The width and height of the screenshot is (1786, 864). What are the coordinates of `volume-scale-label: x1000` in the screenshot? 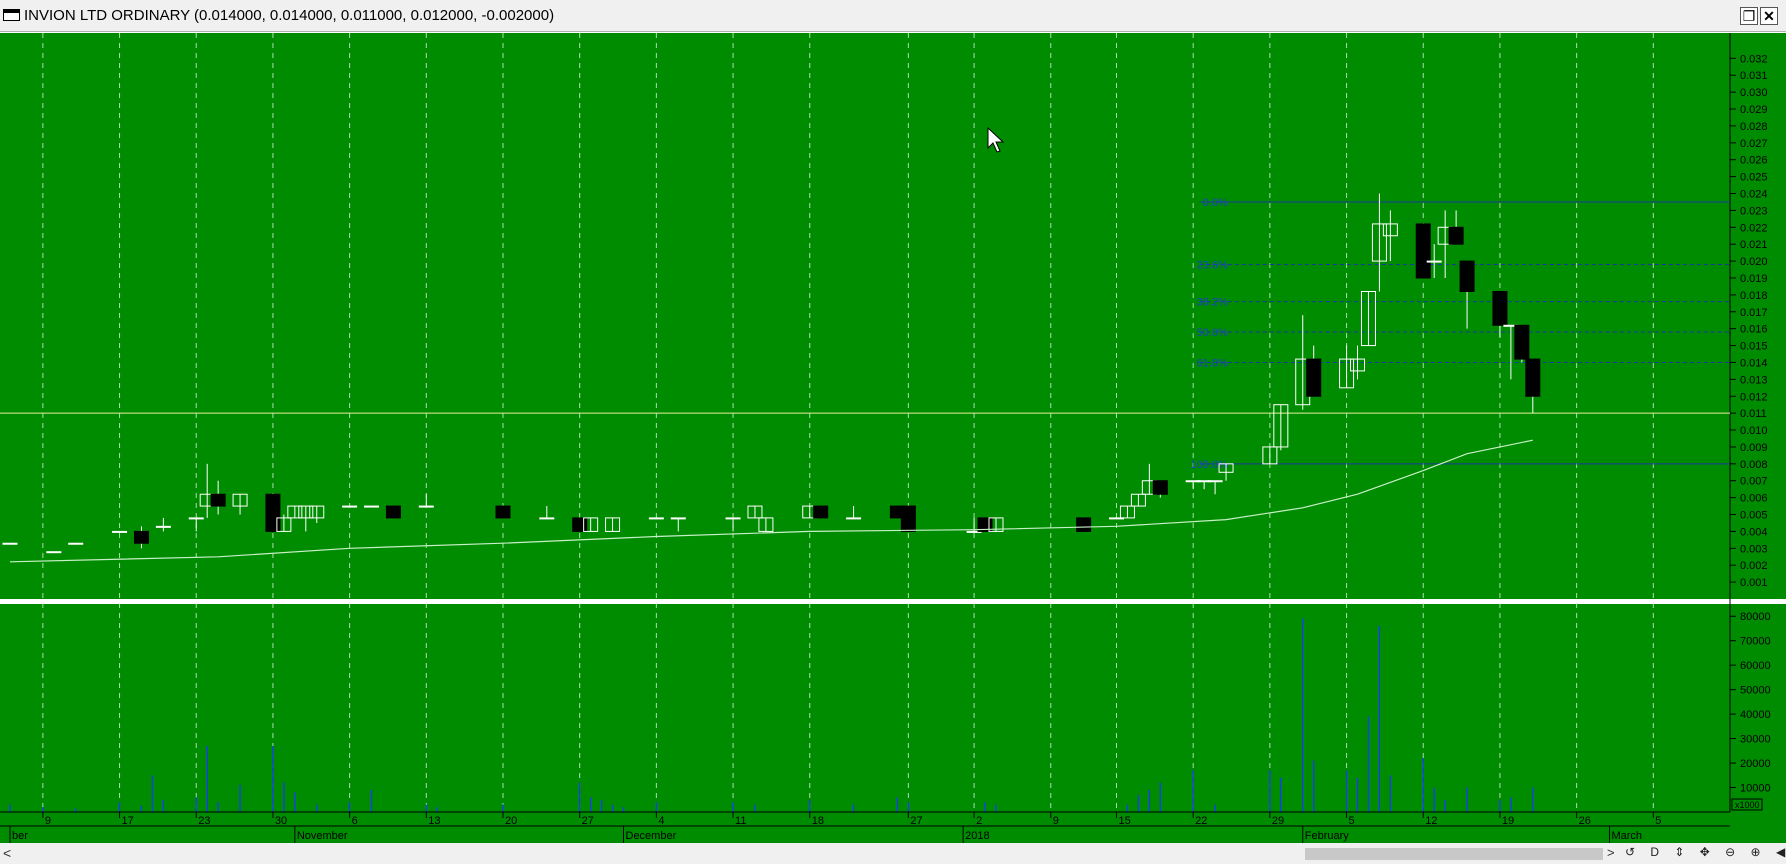 It's located at (1747, 805).